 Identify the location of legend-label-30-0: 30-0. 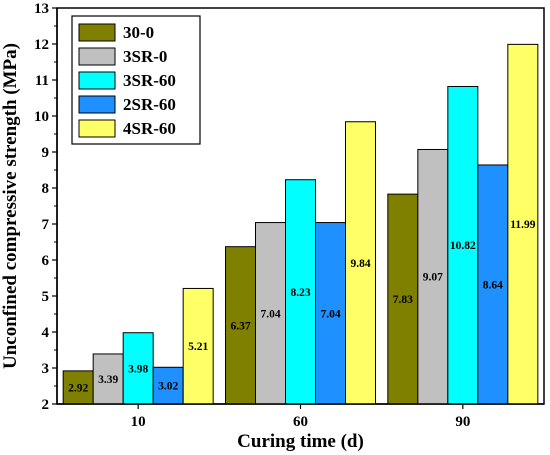
(138, 32).